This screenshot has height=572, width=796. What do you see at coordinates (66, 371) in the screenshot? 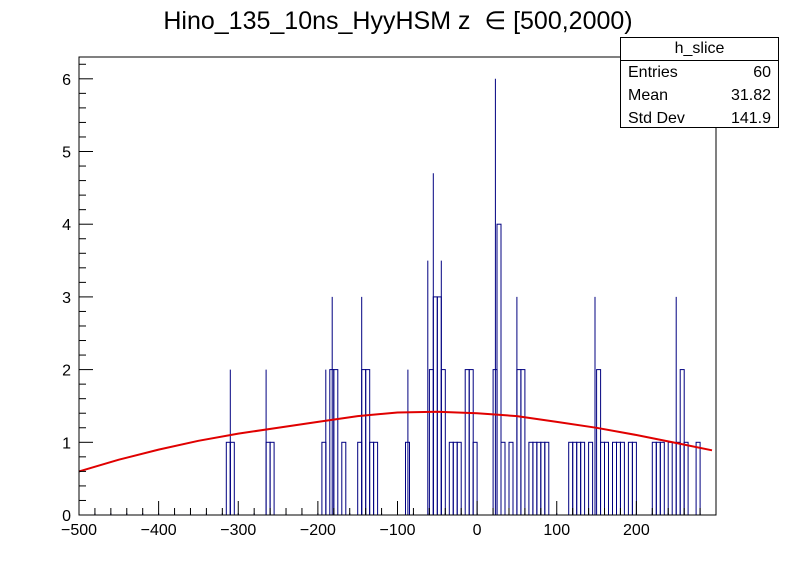
I see `y-tick-label: 2` at bounding box center [66, 371].